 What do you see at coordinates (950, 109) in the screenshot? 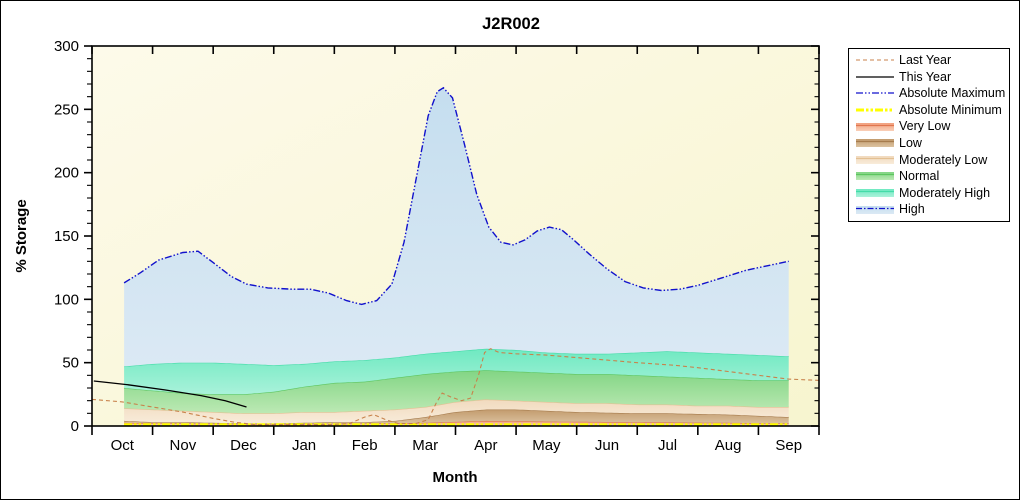
I see `legend-label: Absolute Minimum` at bounding box center [950, 109].